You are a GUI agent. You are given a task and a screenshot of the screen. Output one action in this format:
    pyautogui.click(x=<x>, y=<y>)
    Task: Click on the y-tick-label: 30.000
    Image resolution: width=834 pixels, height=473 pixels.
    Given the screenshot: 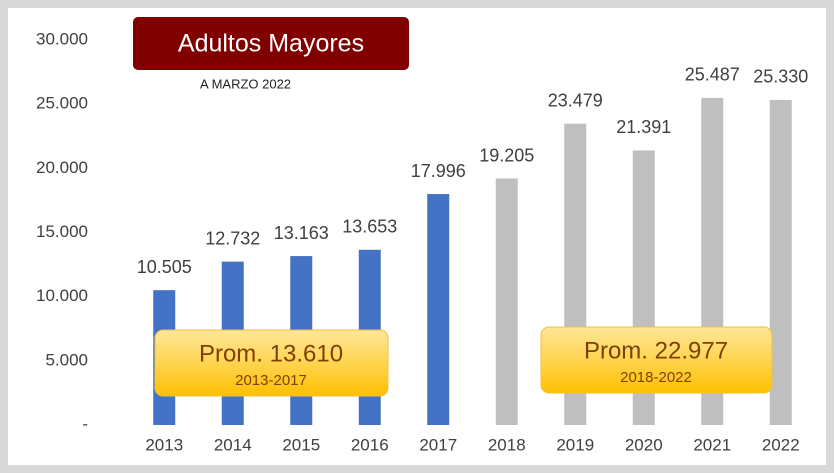 What is the action you would take?
    pyautogui.click(x=62, y=38)
    